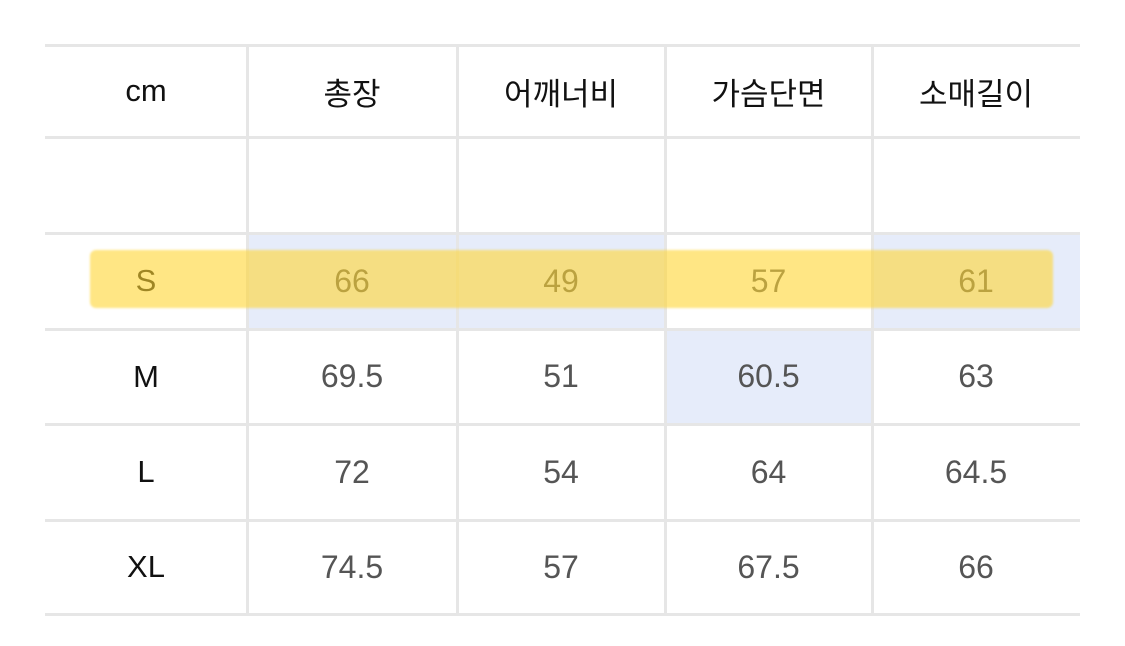  I want to click on measurement-value: 69.5, so click(352, 376).